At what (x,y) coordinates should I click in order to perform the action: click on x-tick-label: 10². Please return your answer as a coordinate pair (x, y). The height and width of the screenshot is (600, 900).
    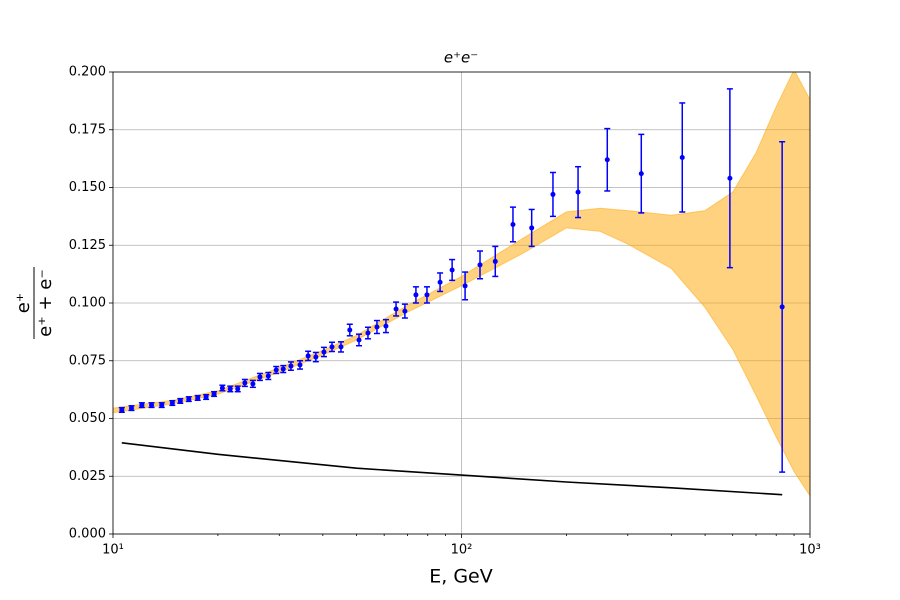
    Looking at the image, I should click on (462, 550).